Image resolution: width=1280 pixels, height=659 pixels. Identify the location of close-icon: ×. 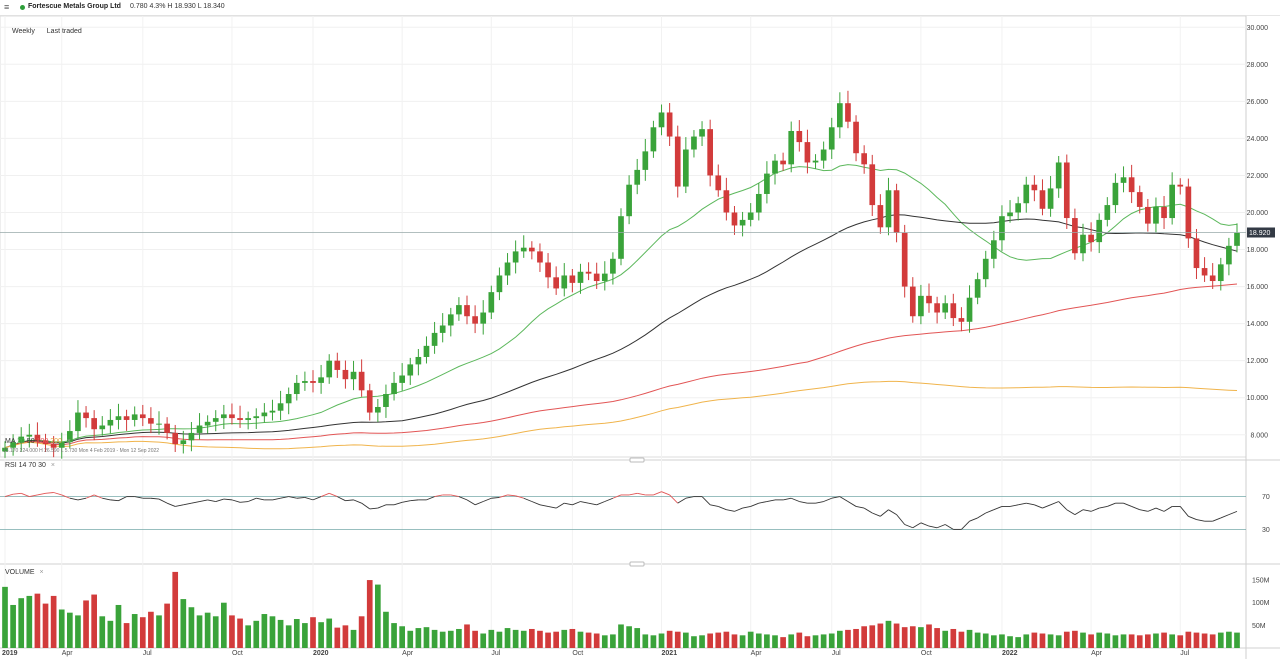
(41, 572).